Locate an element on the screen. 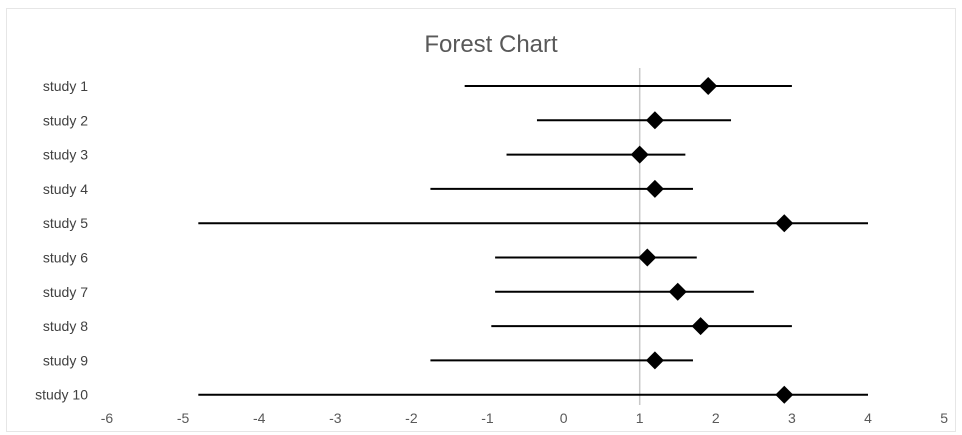 This screenshot has height=435, width=962. x-tick-label: 0 is located at coordinates (564, 418).